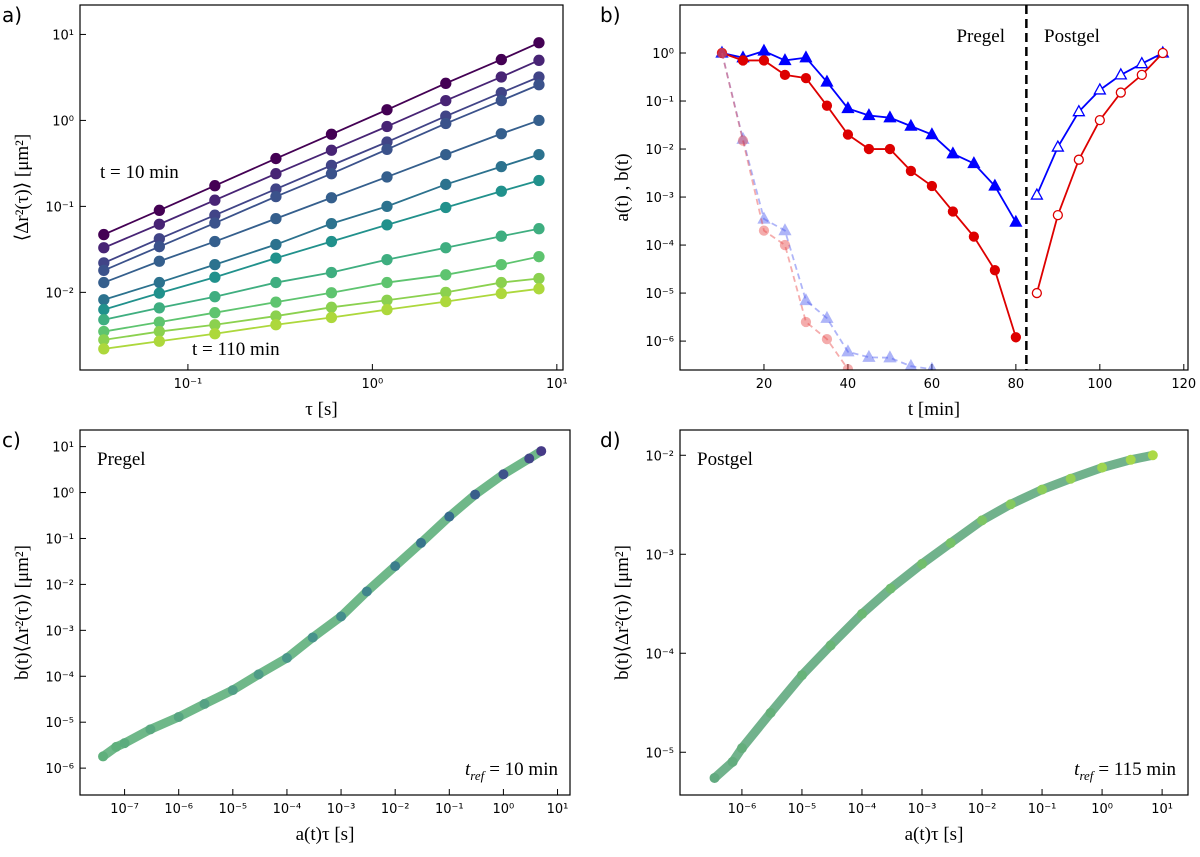 The image size is (1200, 857). Describe the element at coordinates (1099, 384) in the screenshot. I see `x-tick-label: 100` at that location.